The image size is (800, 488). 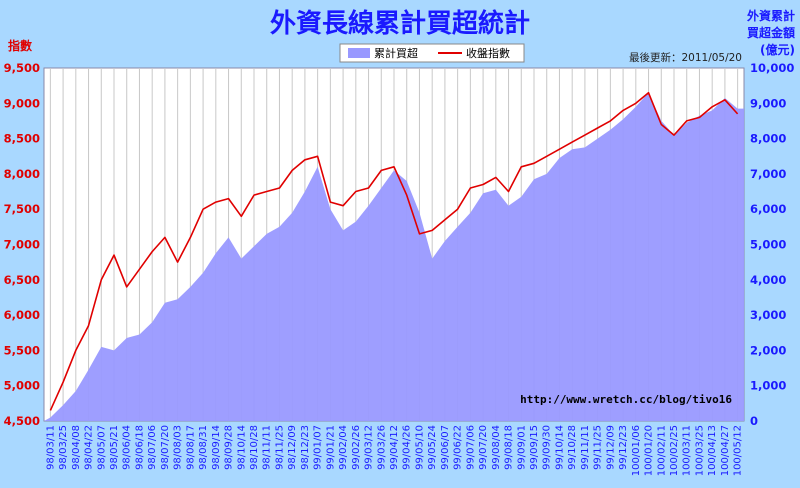 I want to click on y-left-tick-label: 9,500, so click(x=22, y=68).